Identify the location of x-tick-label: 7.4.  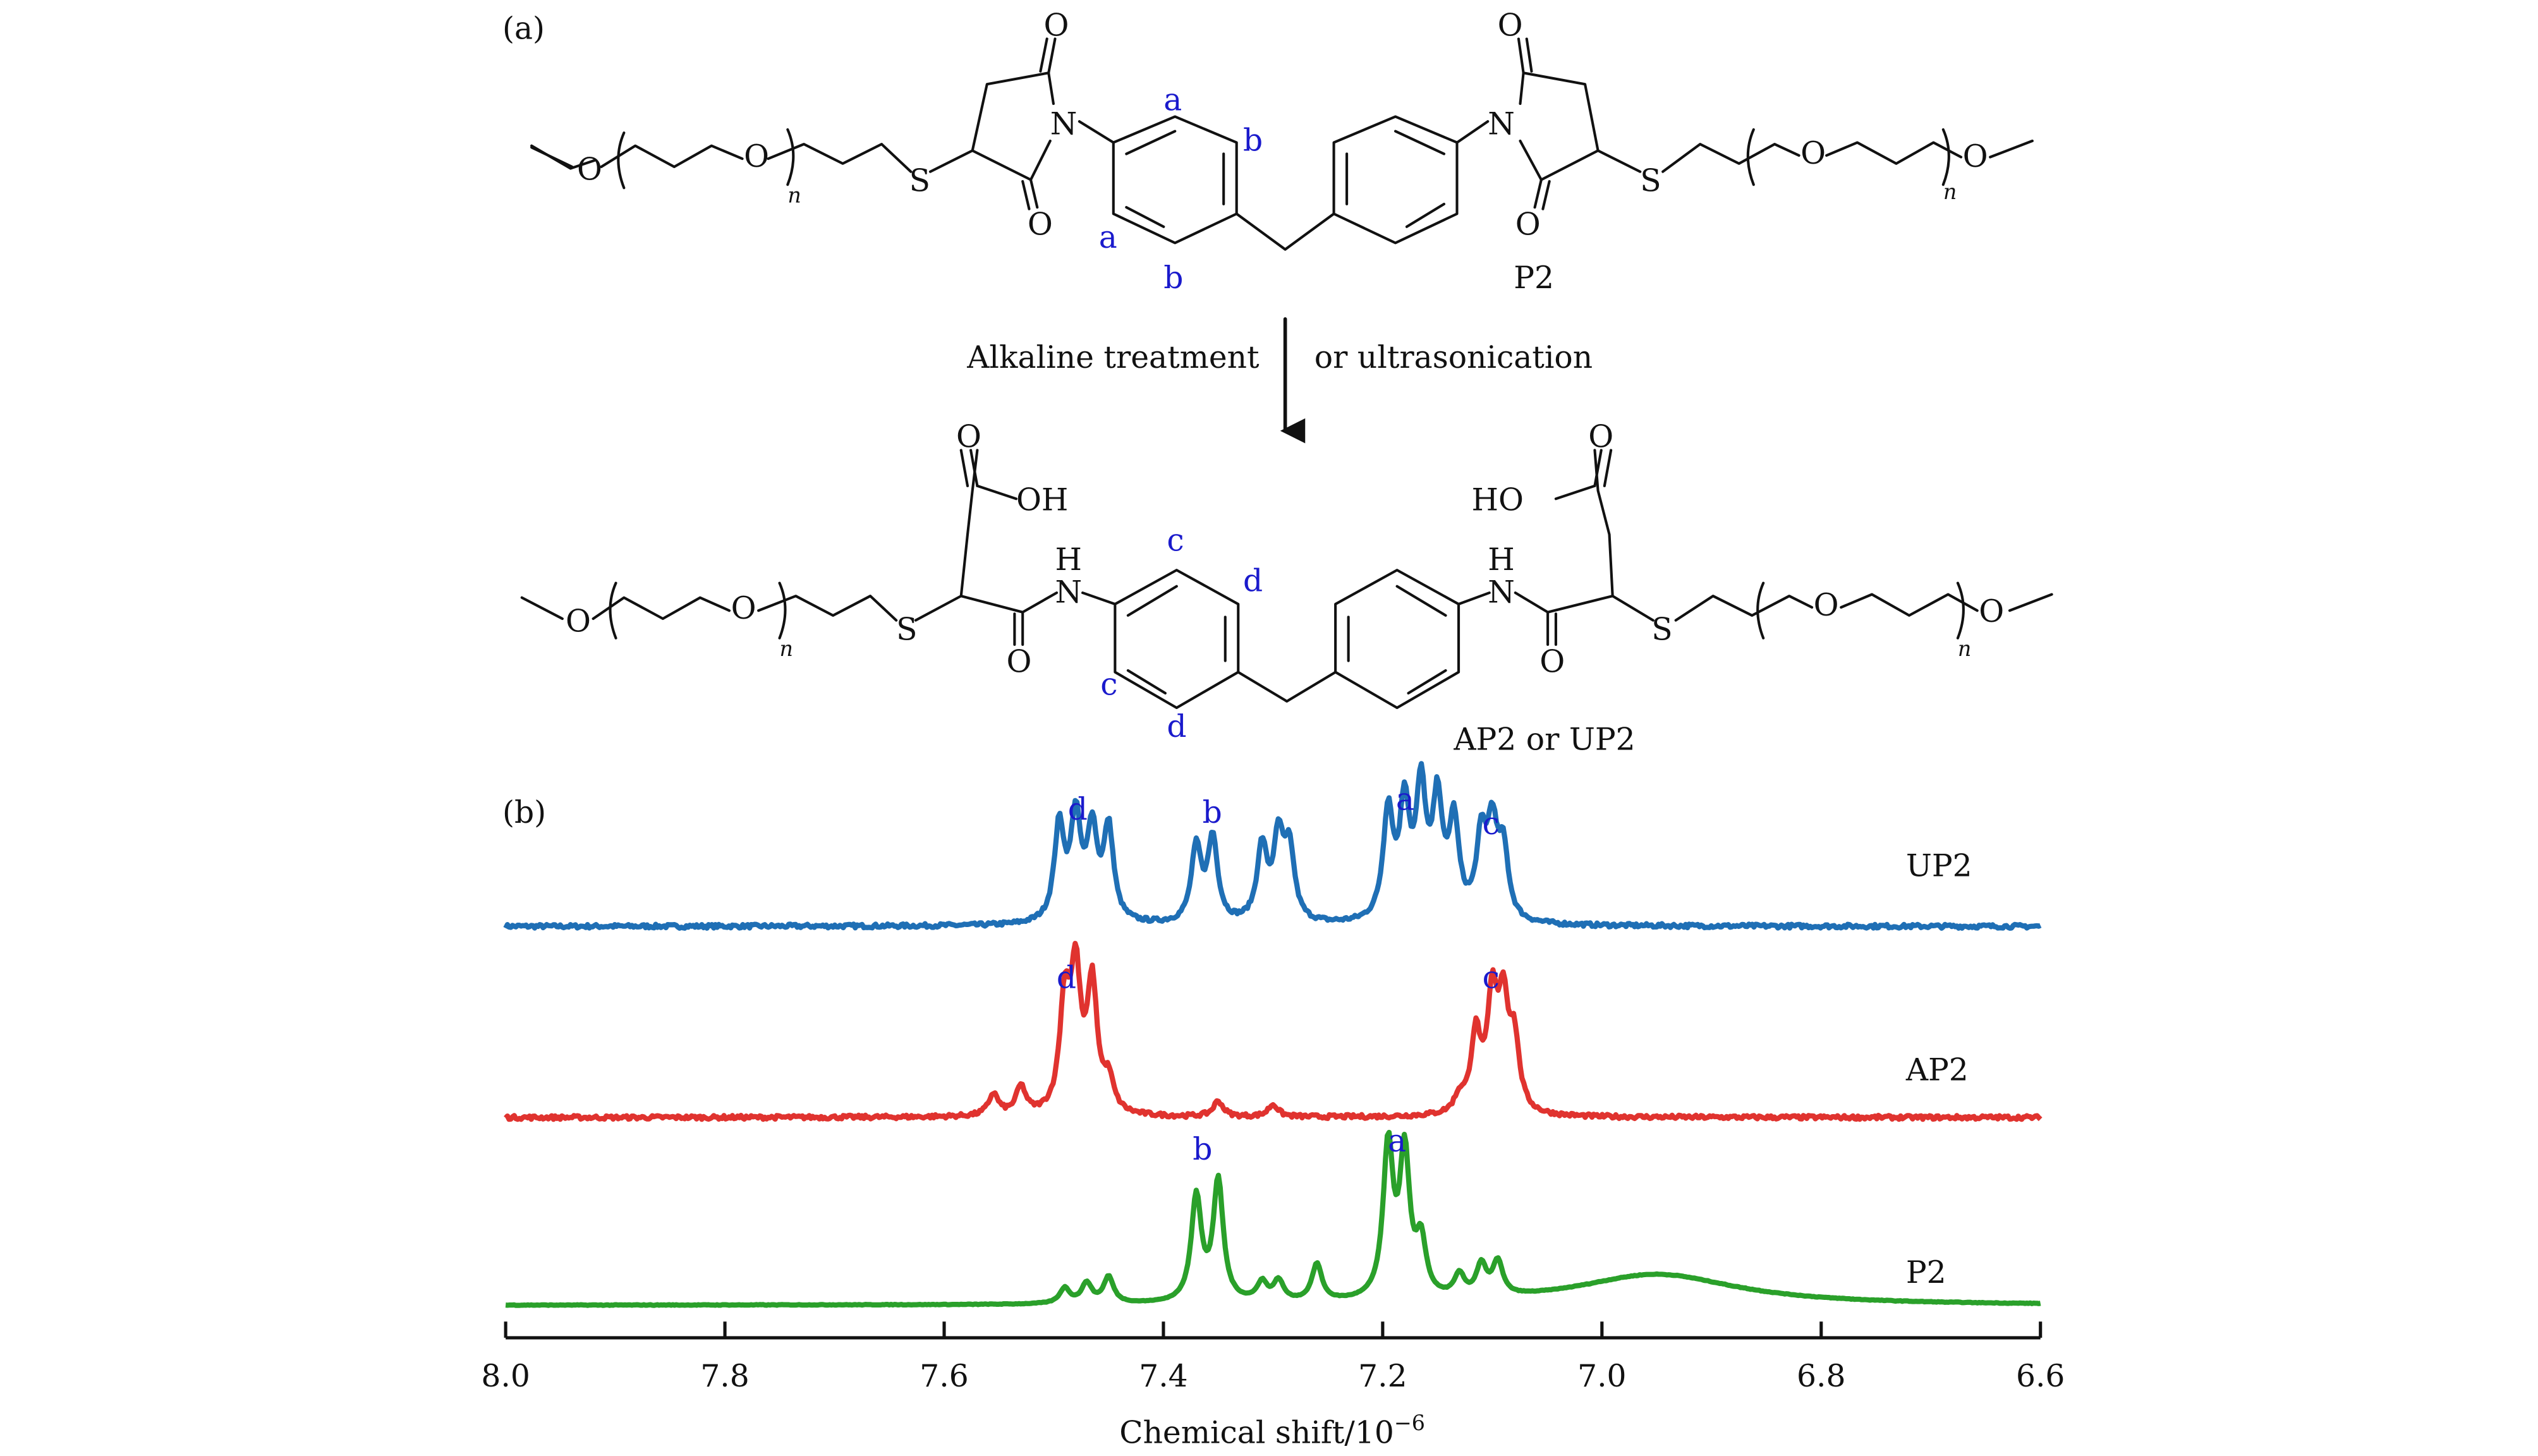
(1163, 1376).